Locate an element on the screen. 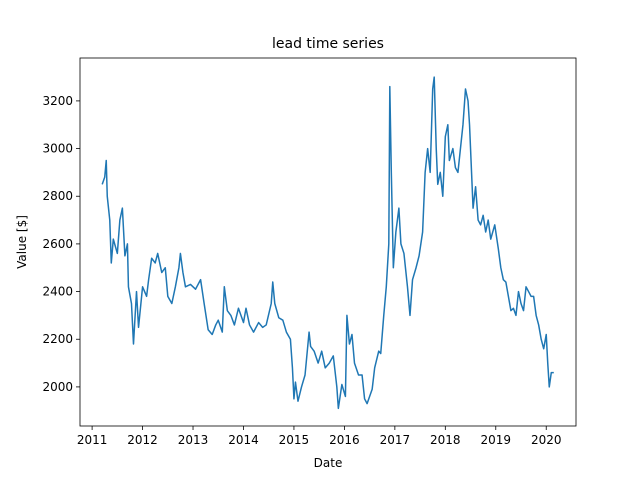 The width and height of the screenshot is (640, 480). x-tick-label: 2012 is located at coordinates (142, 440).